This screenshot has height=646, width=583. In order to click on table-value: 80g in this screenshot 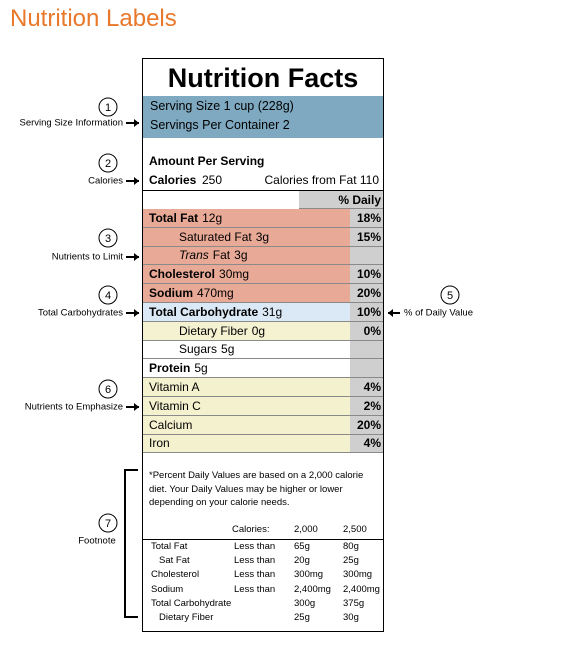, I will do `click(351, 546)`.